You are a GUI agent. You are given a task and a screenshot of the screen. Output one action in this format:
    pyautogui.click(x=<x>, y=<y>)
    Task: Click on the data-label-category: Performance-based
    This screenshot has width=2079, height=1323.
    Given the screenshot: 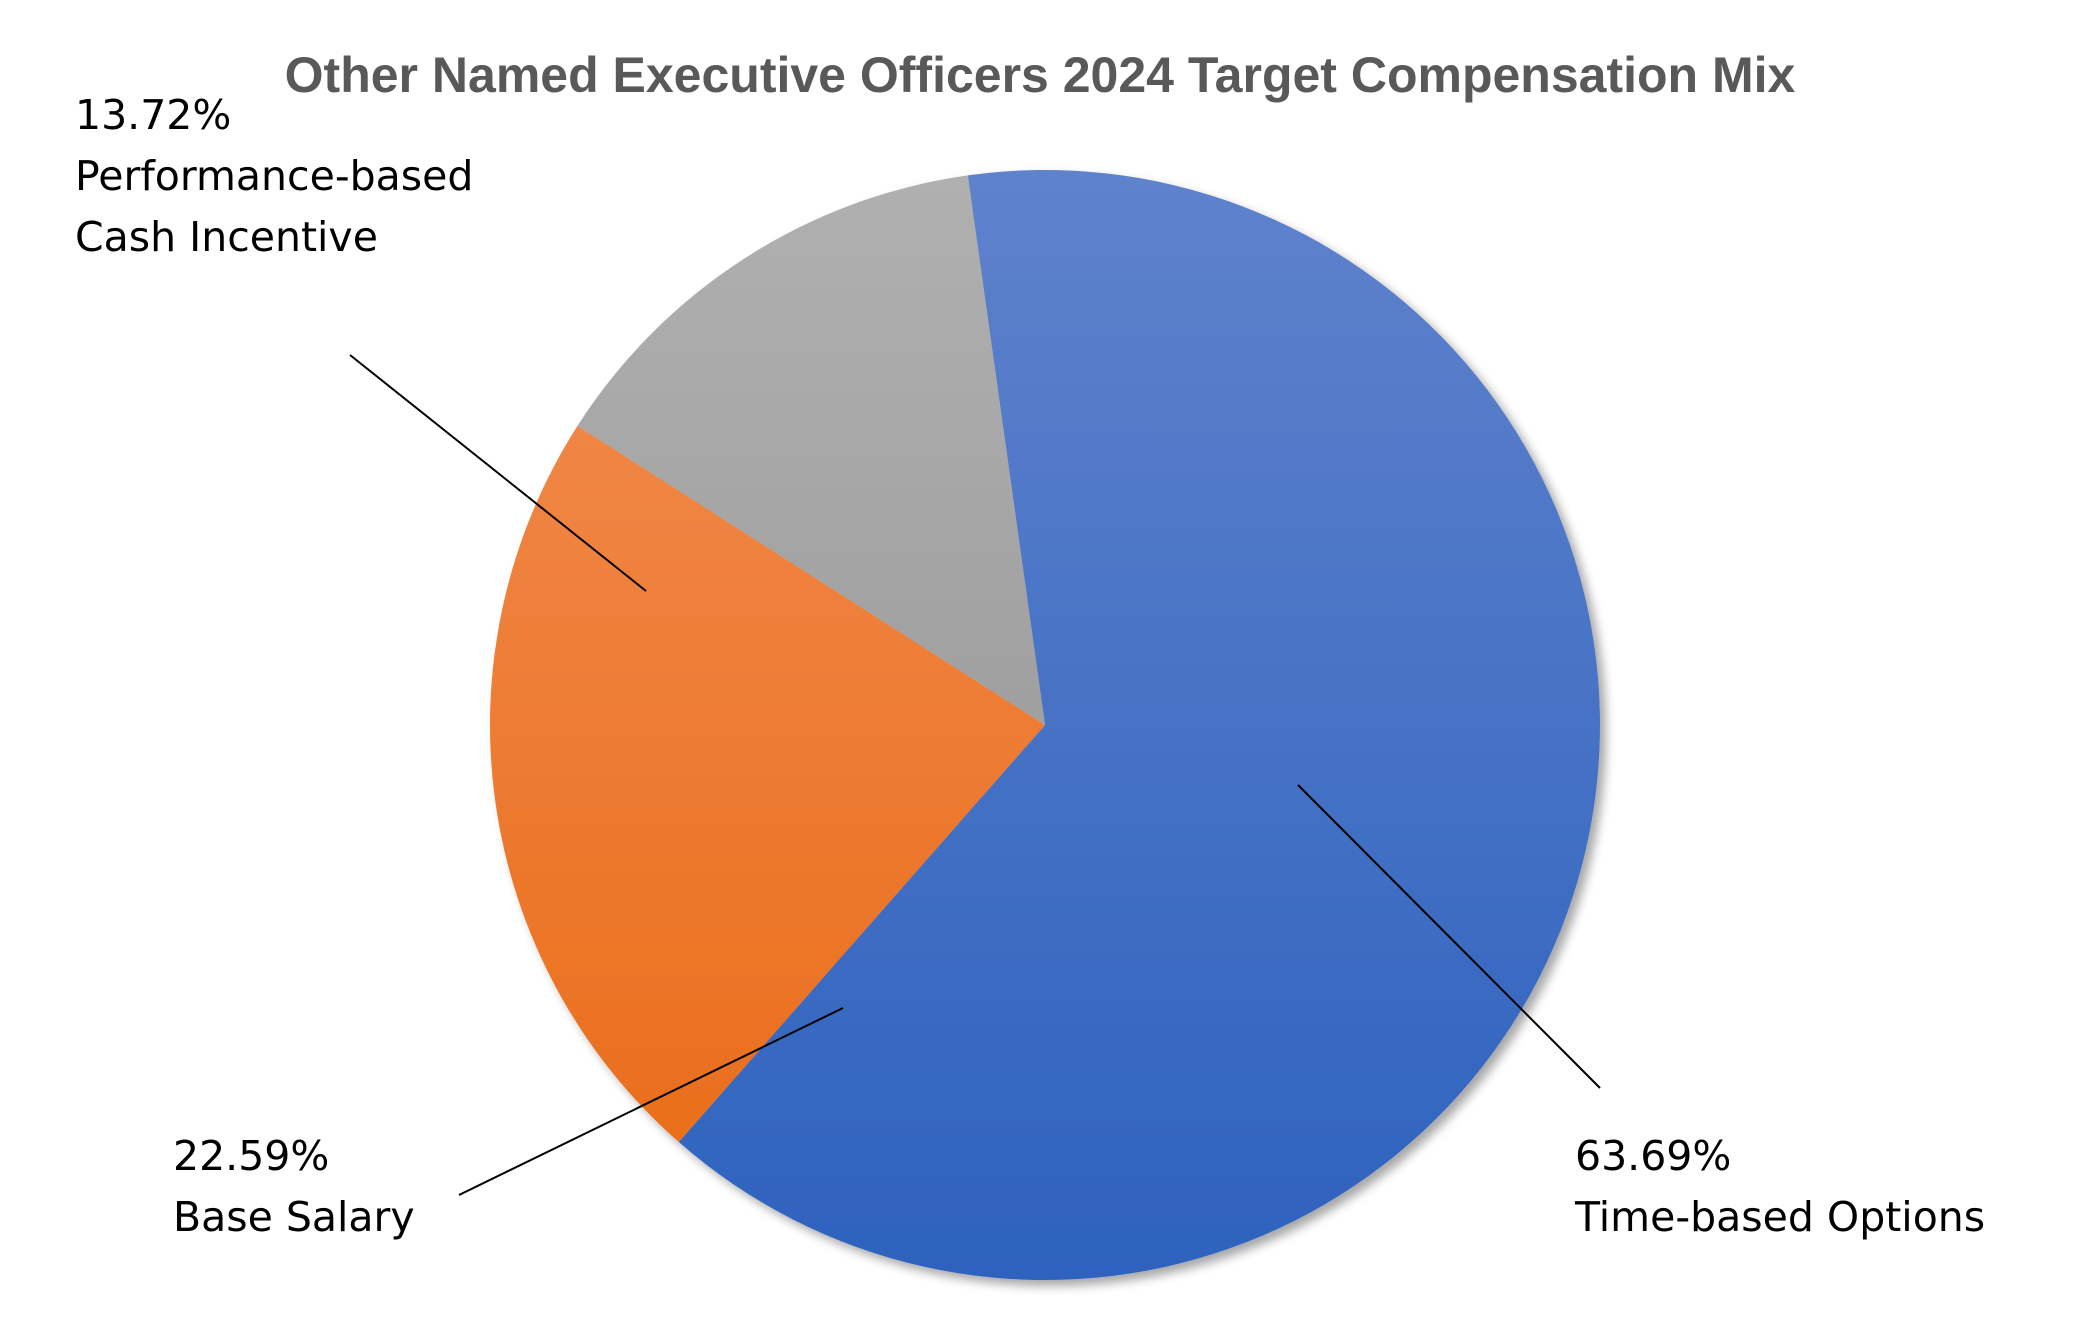 What is the action you would take?
    pyautogui.click(x=274, y=176)
    